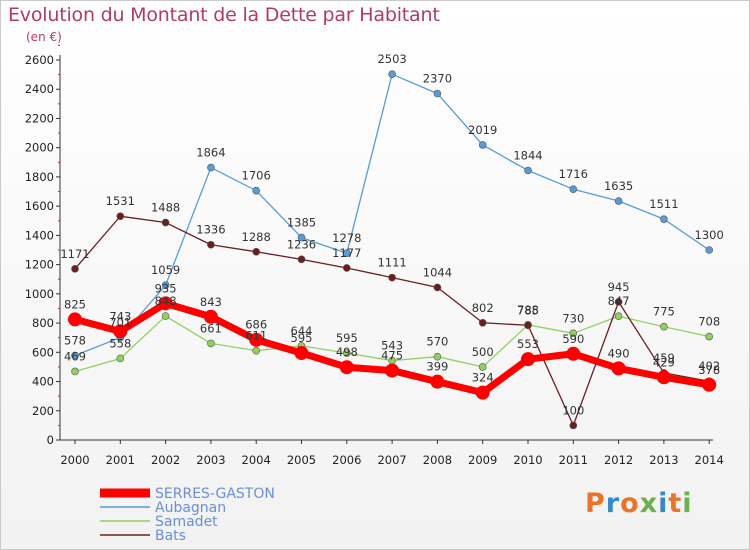  I want to click on data-label-bats: 1336, so click(210, 230).